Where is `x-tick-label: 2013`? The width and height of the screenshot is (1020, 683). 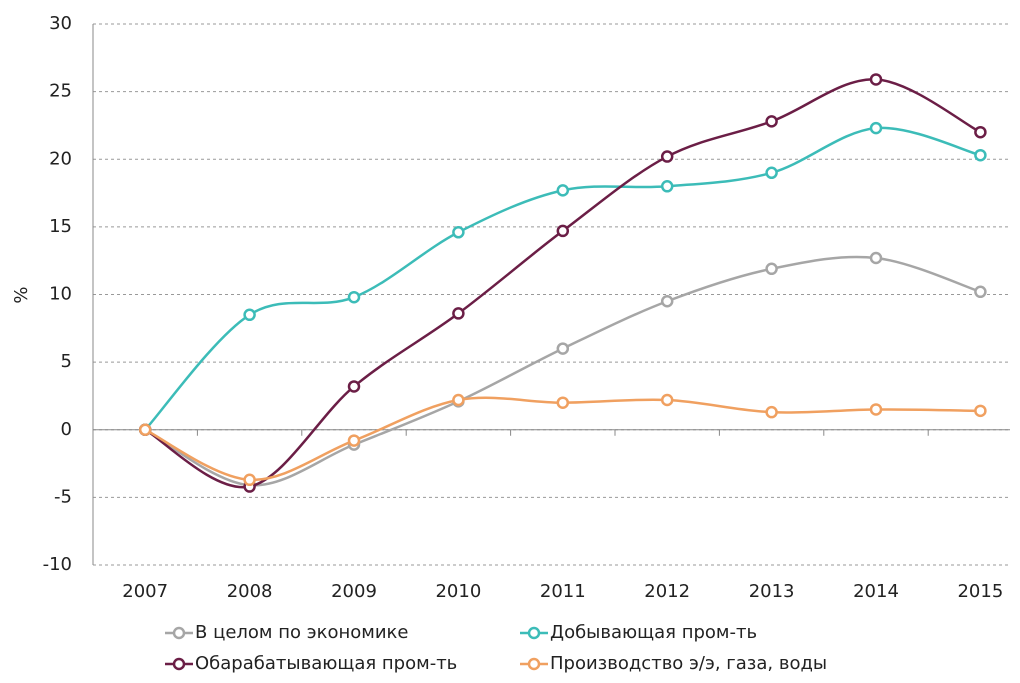
x-tick-label: 2013 is located at coordinates (772, 591).